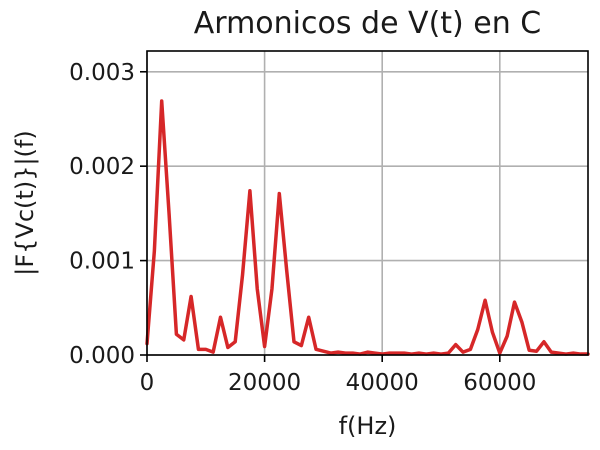 Image resolution: width=600 pixels, height=450 pixels. I want to click on chart-title: Armonicos de V(t) en C, so click(368, 23).